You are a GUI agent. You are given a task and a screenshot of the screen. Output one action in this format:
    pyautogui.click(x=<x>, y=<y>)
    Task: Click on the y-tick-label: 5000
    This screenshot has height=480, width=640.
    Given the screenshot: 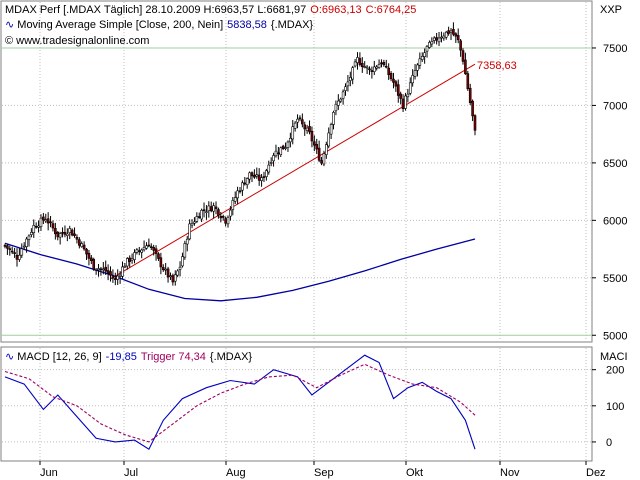 What is the action you would take?
    pyautogui.click(x=615, y=336)
    